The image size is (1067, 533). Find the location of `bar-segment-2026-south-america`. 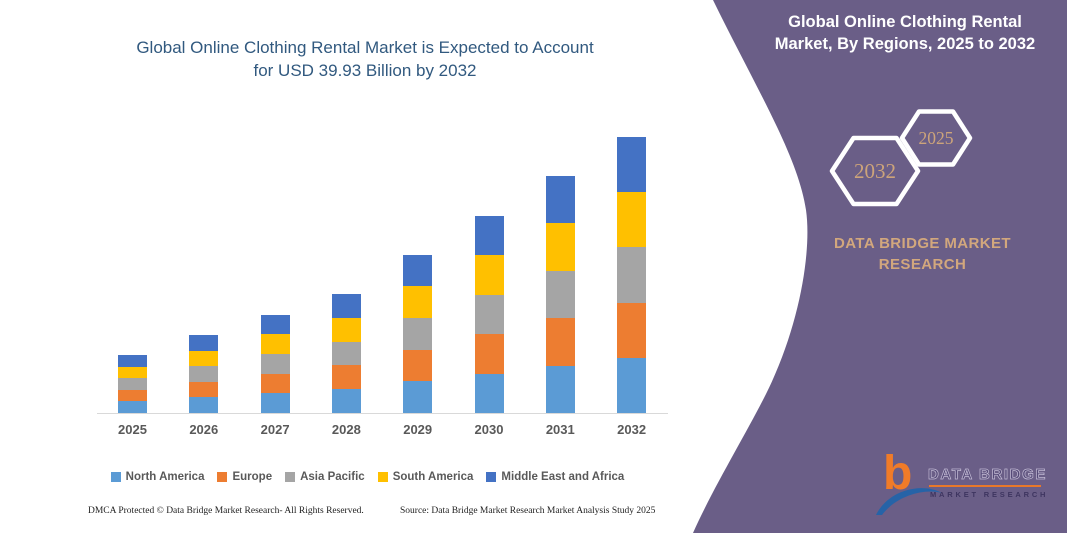

bar-segment-2026-south-america is located at coordinates (204, 358).